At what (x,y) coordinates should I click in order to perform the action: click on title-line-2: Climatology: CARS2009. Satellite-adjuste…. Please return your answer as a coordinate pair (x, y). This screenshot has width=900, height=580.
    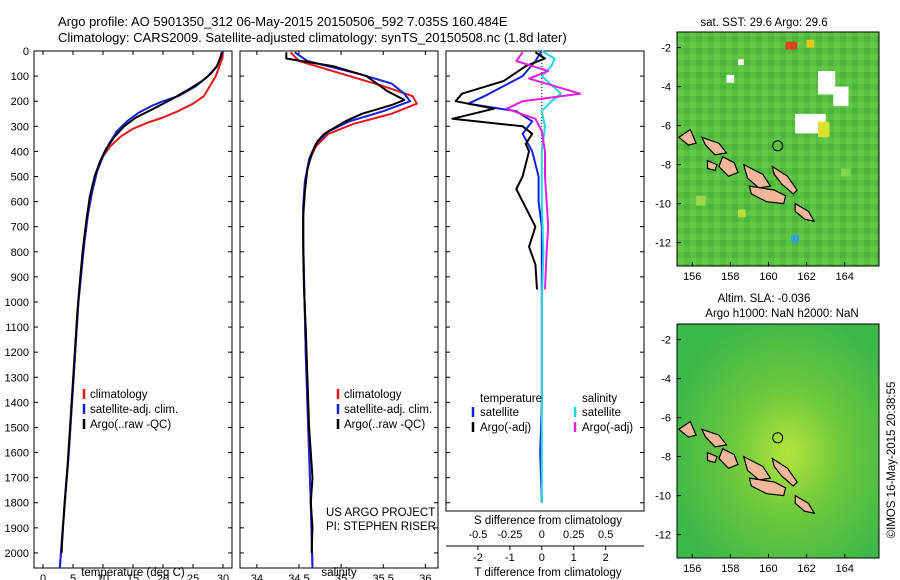
    Looking at the image, I should click on (312, 37).